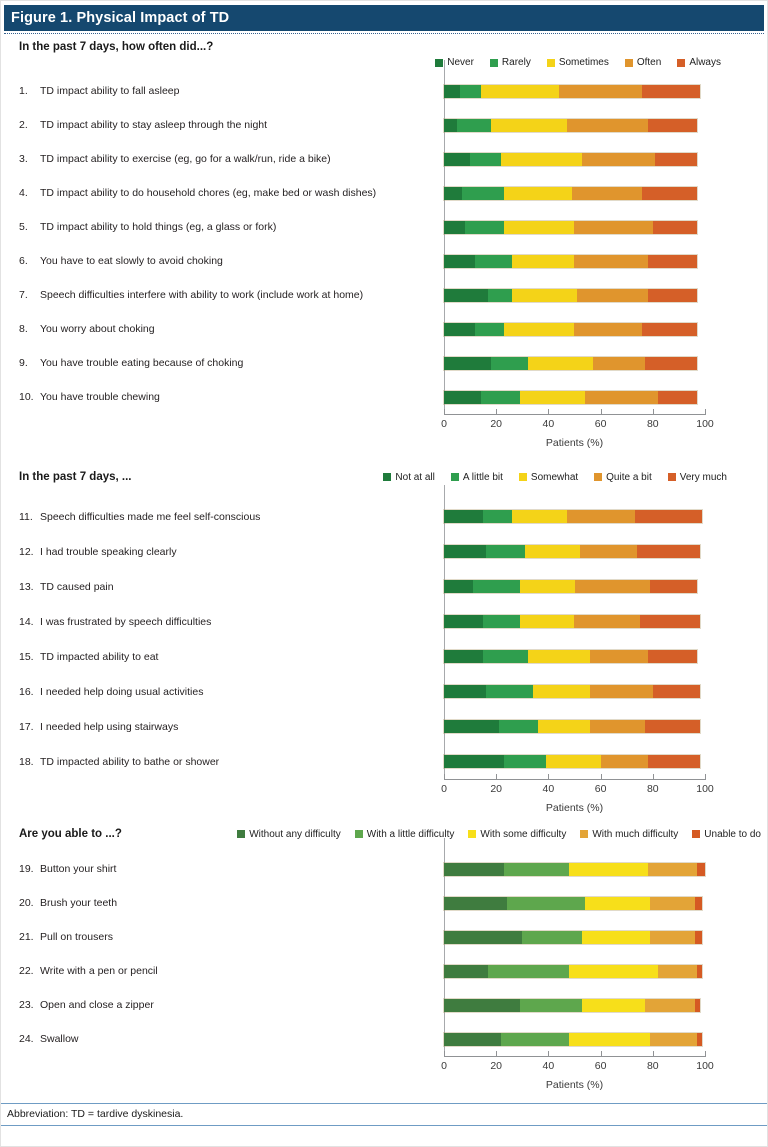  Describe the element at coordinates (732, 834) in the screenshot. I see `legend-label: Unable to do` at that location.